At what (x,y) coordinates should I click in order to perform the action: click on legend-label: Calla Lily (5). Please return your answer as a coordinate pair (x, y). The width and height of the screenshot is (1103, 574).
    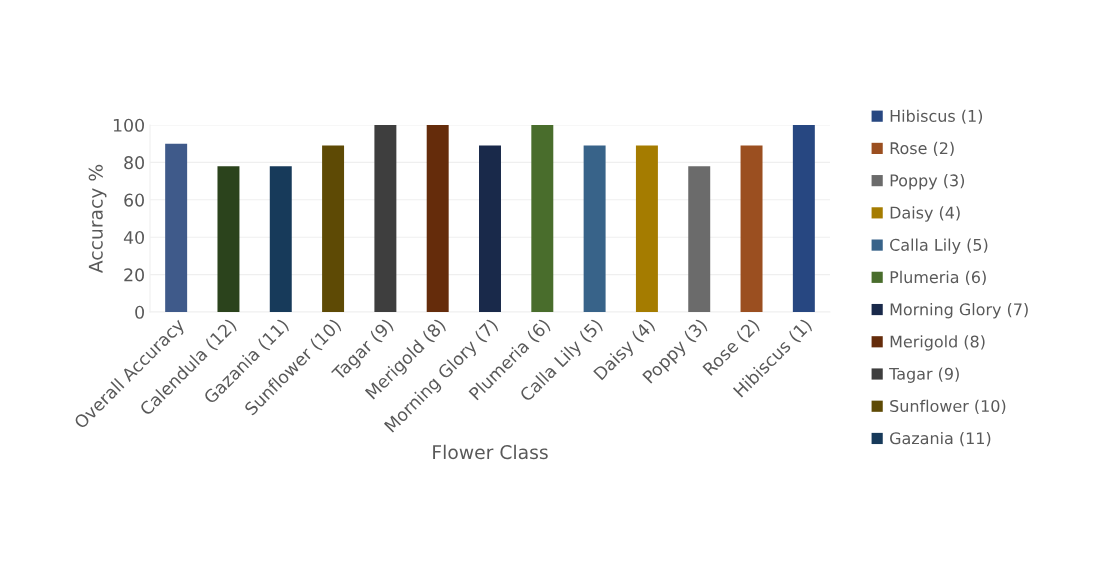
    Looking at the image, I should click on (939, 246).